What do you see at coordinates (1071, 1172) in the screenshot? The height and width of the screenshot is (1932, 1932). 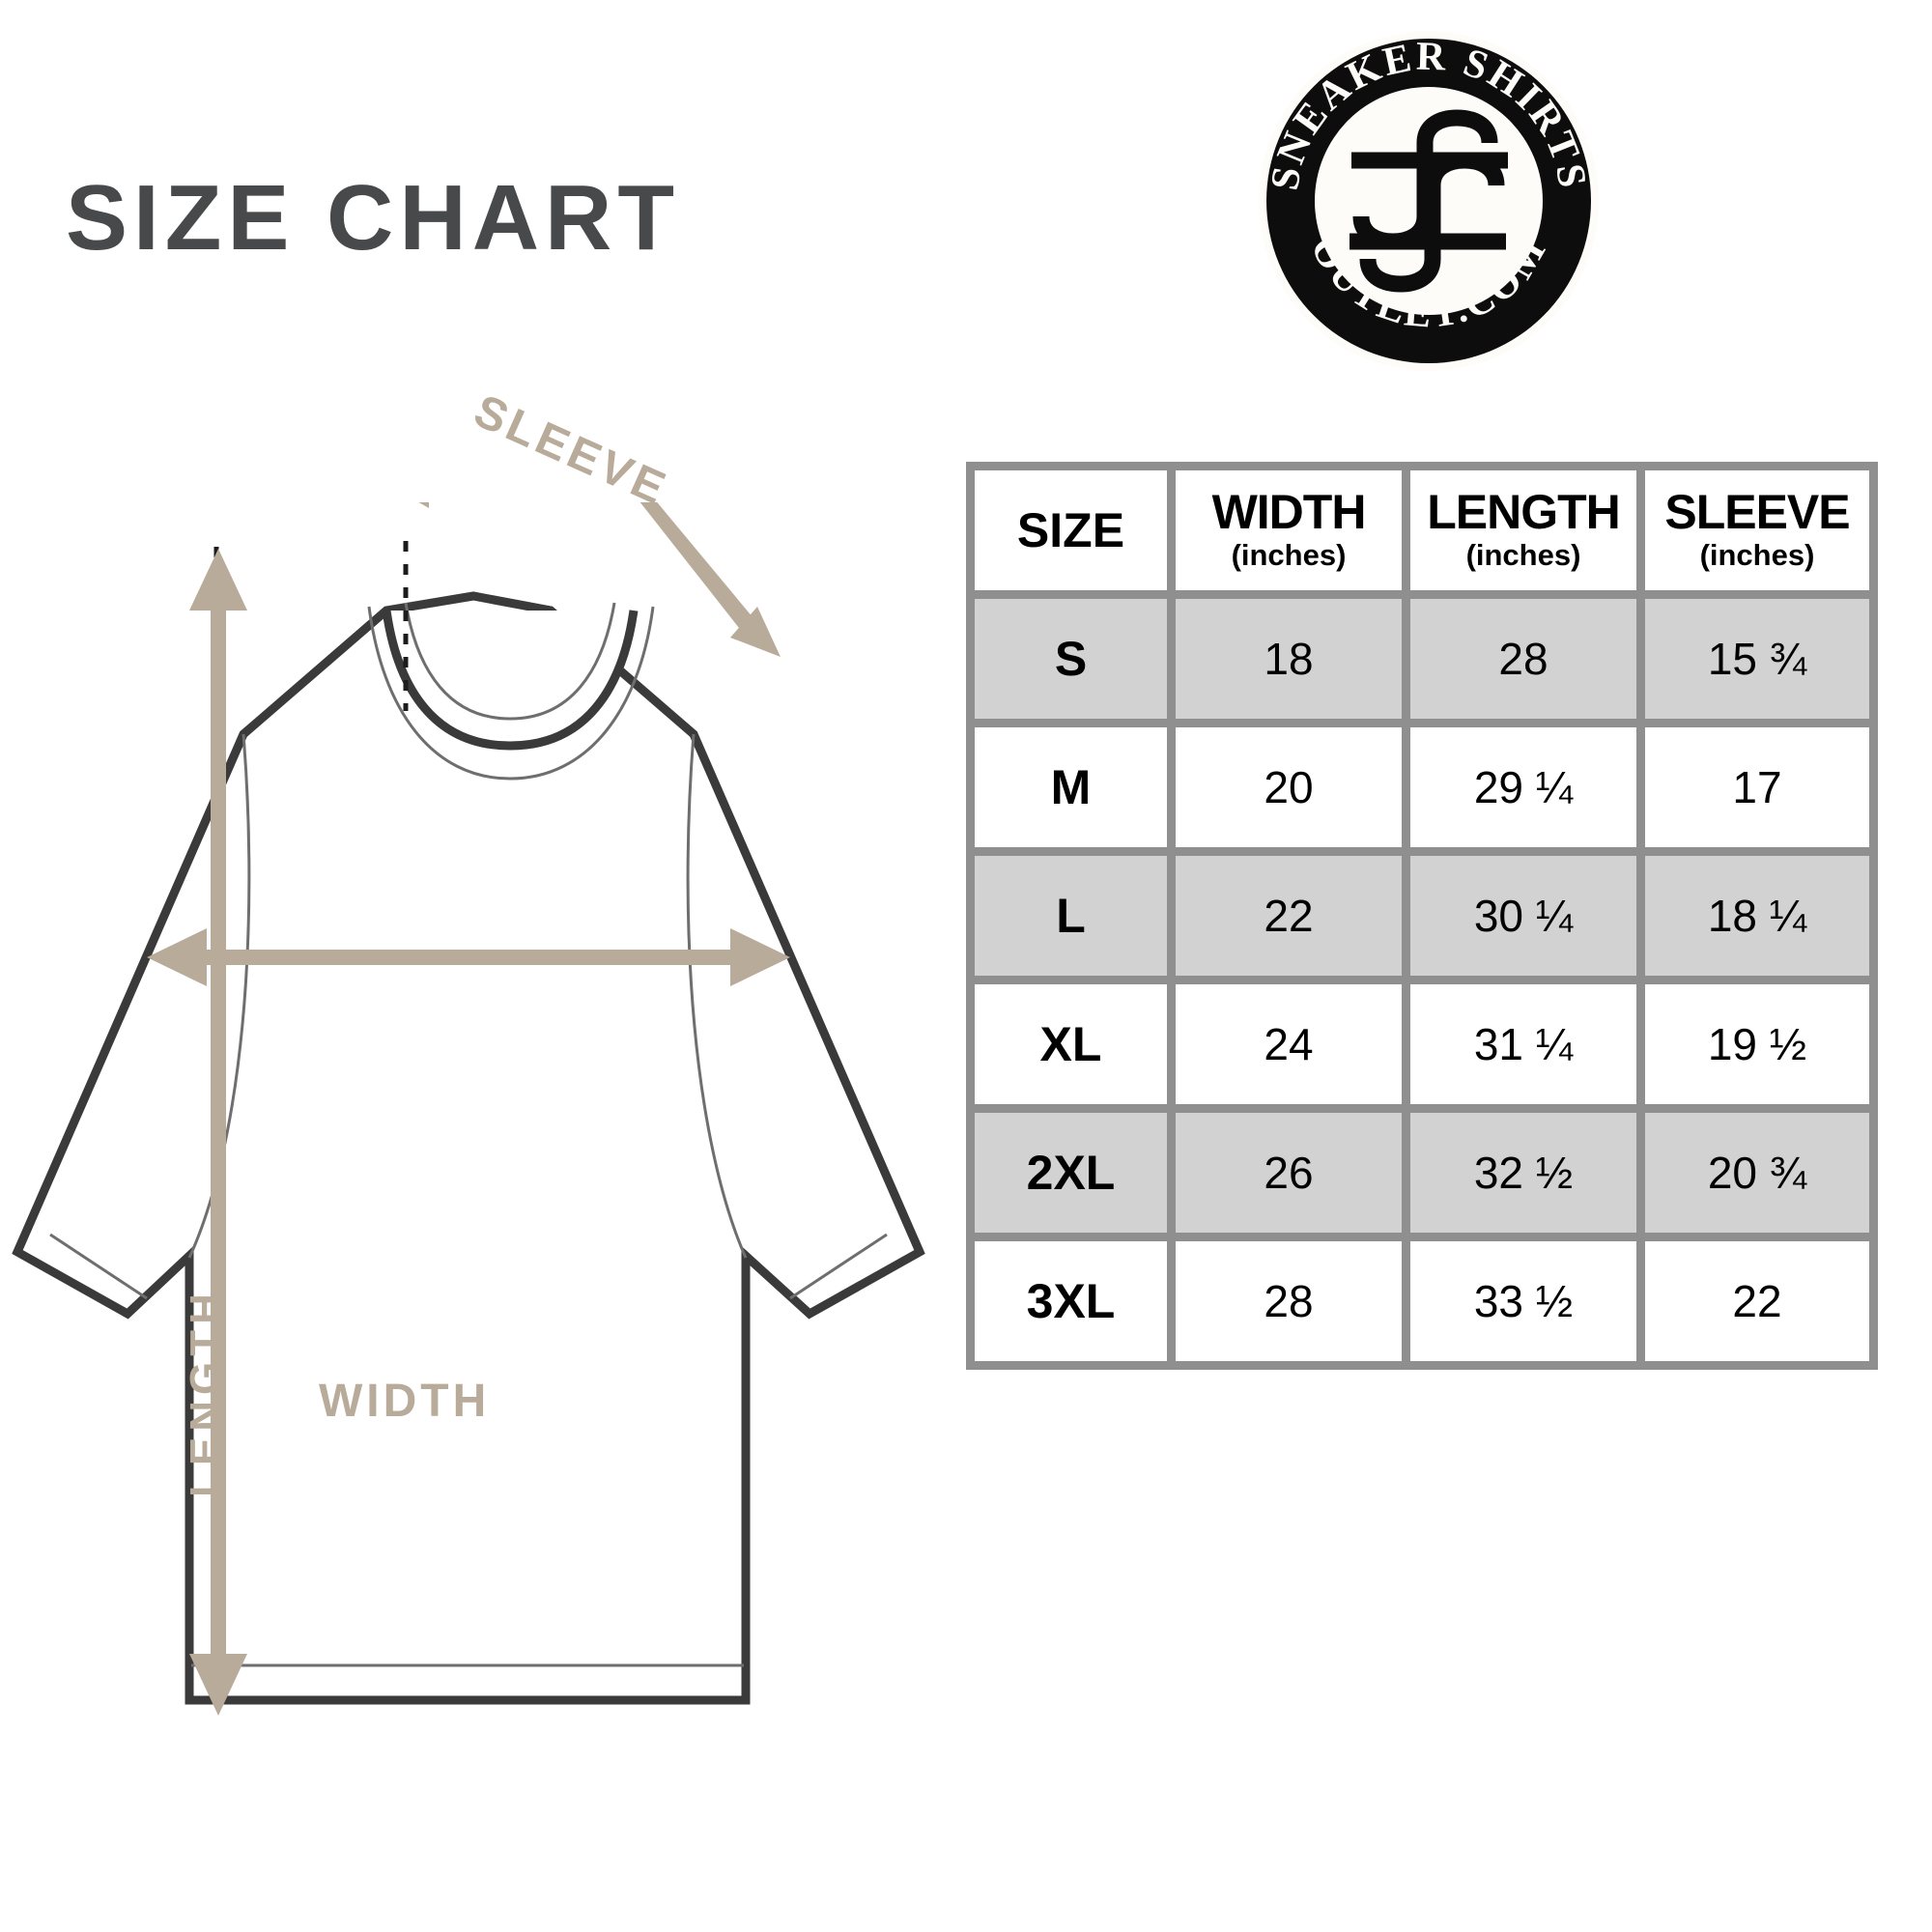 I see `cell-size: 2XL` at bounding box center [1071, 1172].